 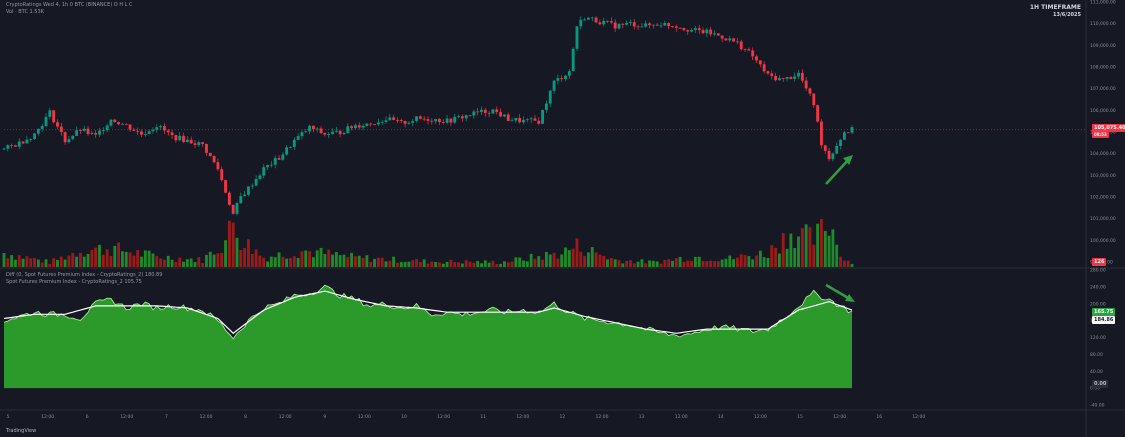 I want to click on indicator-tick-label: -40.00, so click(x=1097, y=406).